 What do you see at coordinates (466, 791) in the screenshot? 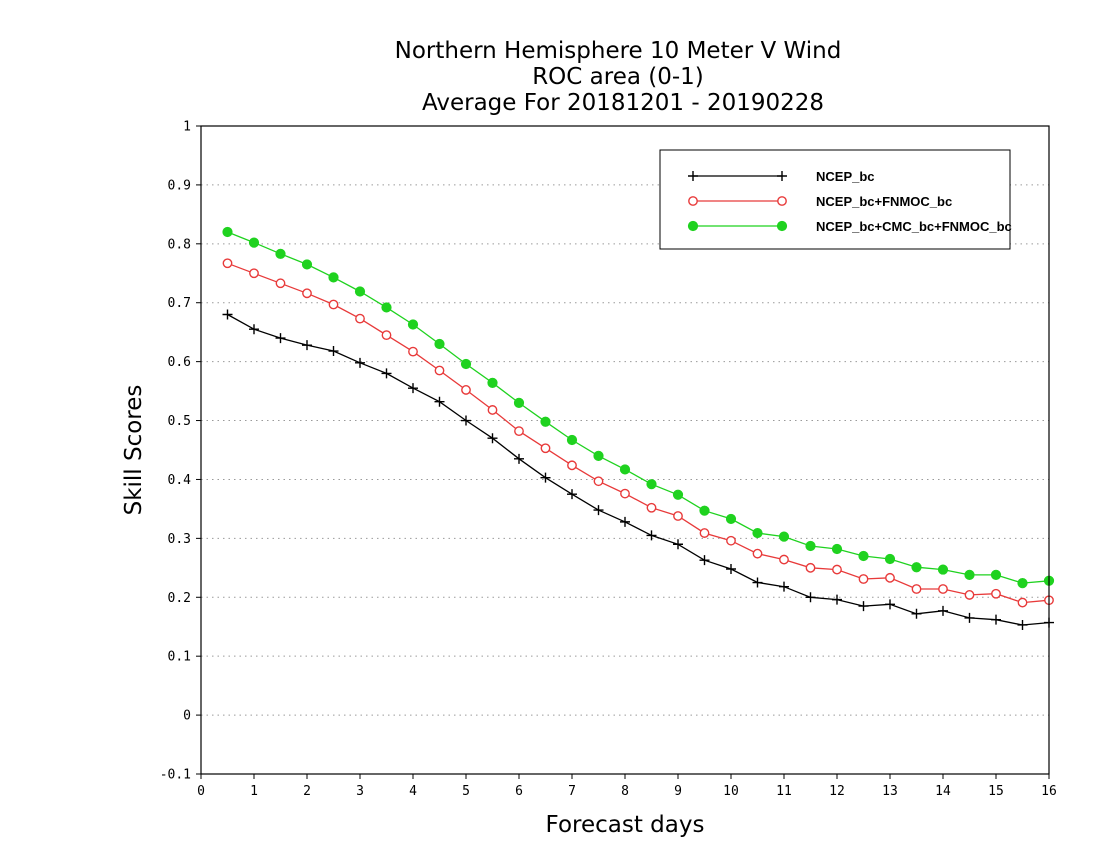
I see `x-tick-label: 5` at bounding box center [466, 791].